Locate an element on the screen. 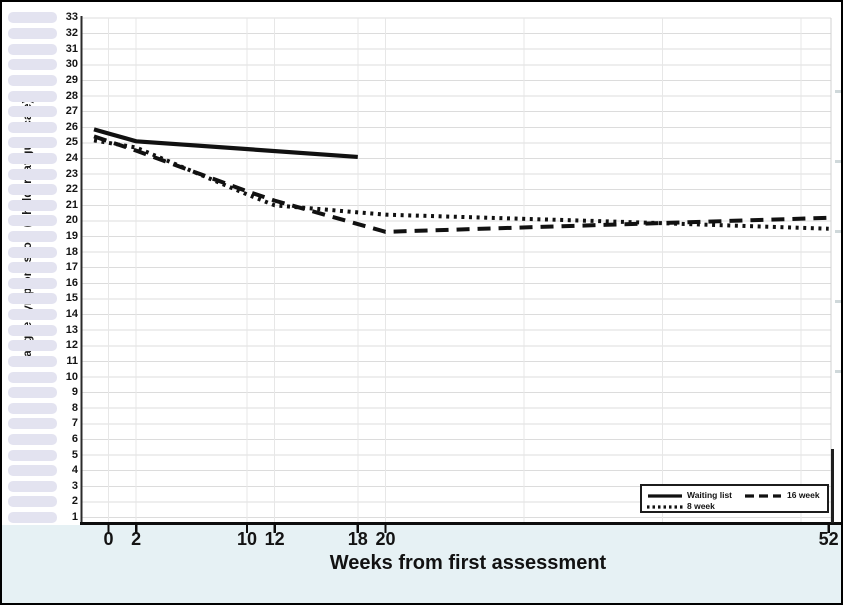 The width and height of the screenshot is (843, 605). y-tick-label: 7 is located at coordinates (74, 423).